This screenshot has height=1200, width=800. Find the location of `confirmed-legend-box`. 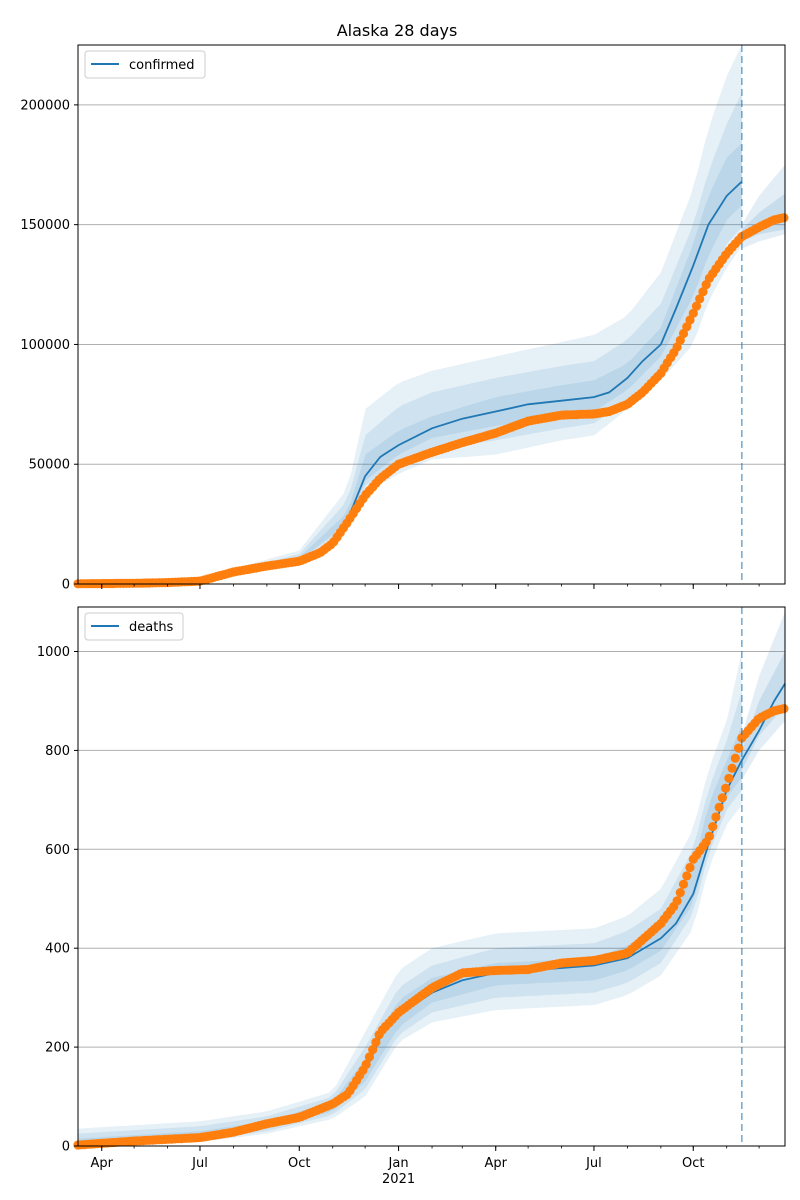

confirmed-legend-box is located at coordinates (145, 64).